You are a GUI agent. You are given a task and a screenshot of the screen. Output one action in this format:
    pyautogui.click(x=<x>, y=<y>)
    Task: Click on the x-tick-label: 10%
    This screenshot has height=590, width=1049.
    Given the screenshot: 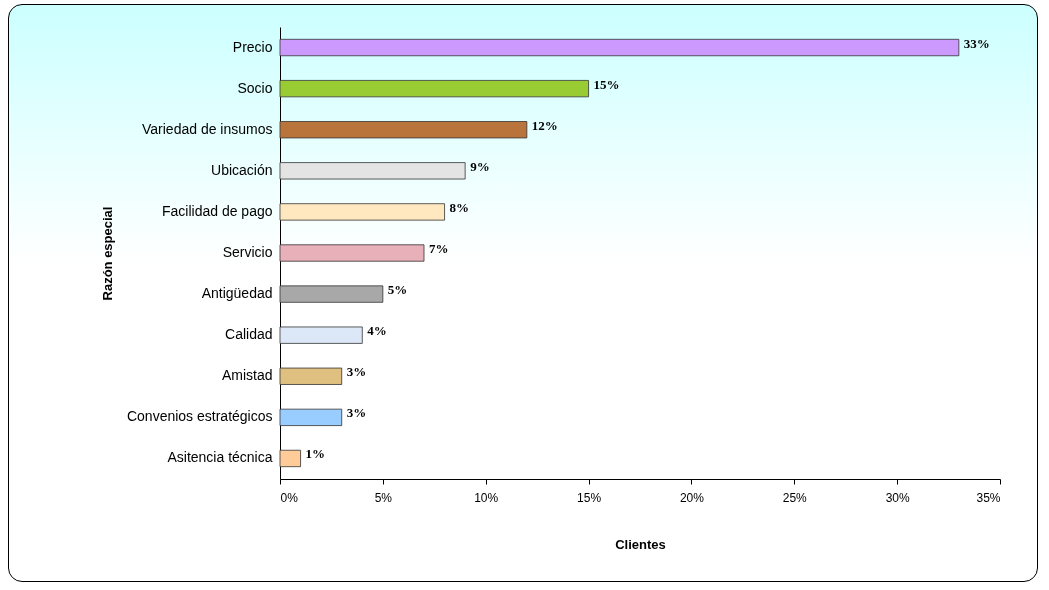 What is the action you would take?
    pyautogui.click(x=486, y=497)
    